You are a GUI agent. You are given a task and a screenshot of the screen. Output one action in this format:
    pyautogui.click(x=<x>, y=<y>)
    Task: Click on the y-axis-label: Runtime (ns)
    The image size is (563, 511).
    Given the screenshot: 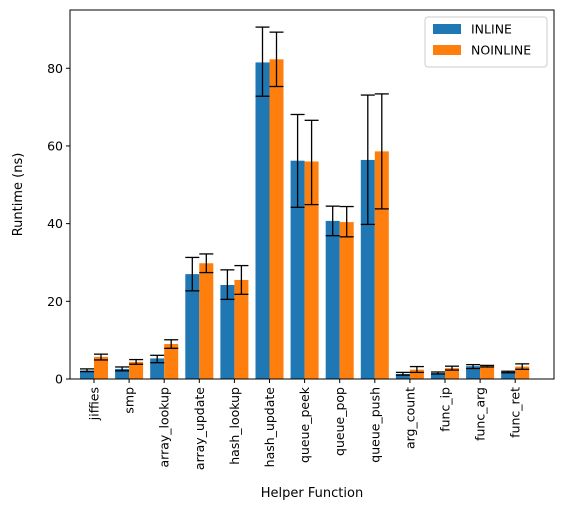 What is the action you would take?
    pyautogui.click(x=18, y=195)
    